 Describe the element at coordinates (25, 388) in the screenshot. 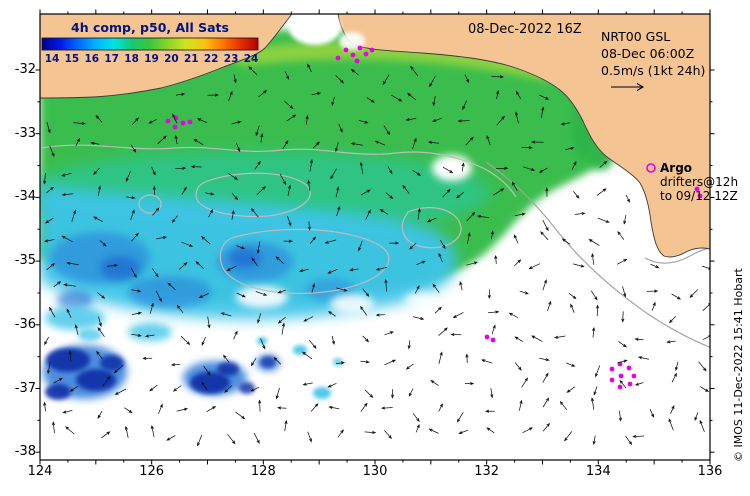

I see `y-tick-label: -37` at that location.